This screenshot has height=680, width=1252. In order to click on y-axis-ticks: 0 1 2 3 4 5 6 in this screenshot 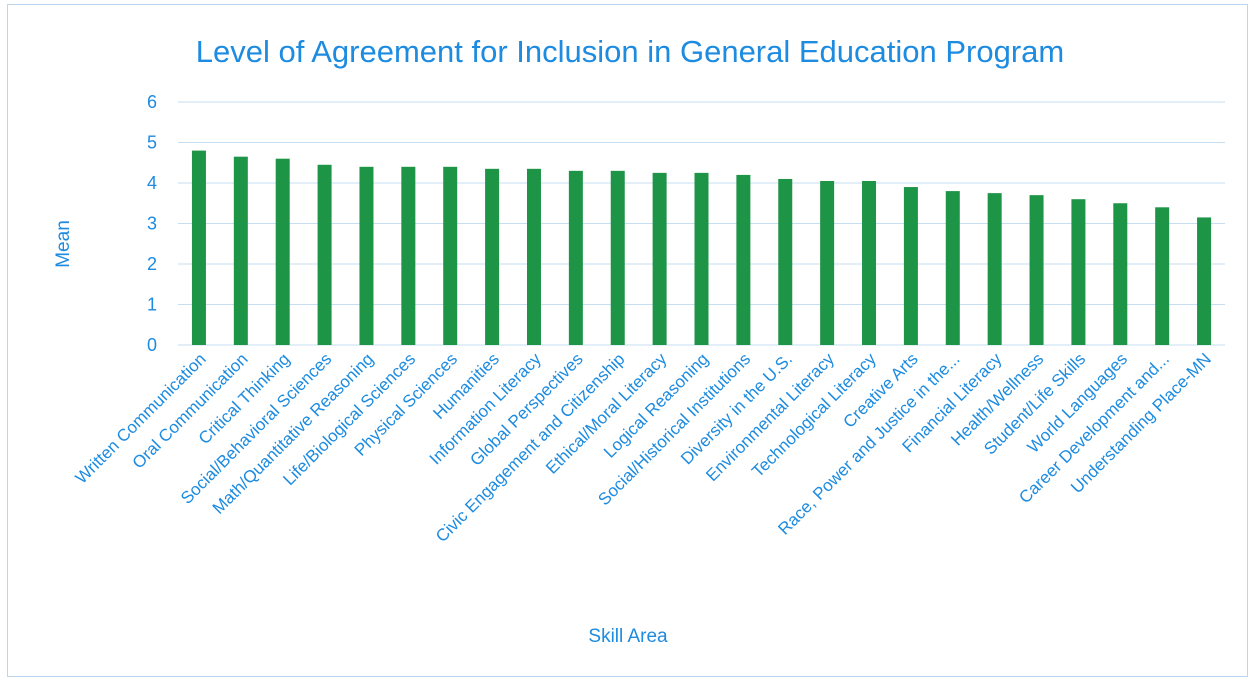, I will do `click(152, 223)`.